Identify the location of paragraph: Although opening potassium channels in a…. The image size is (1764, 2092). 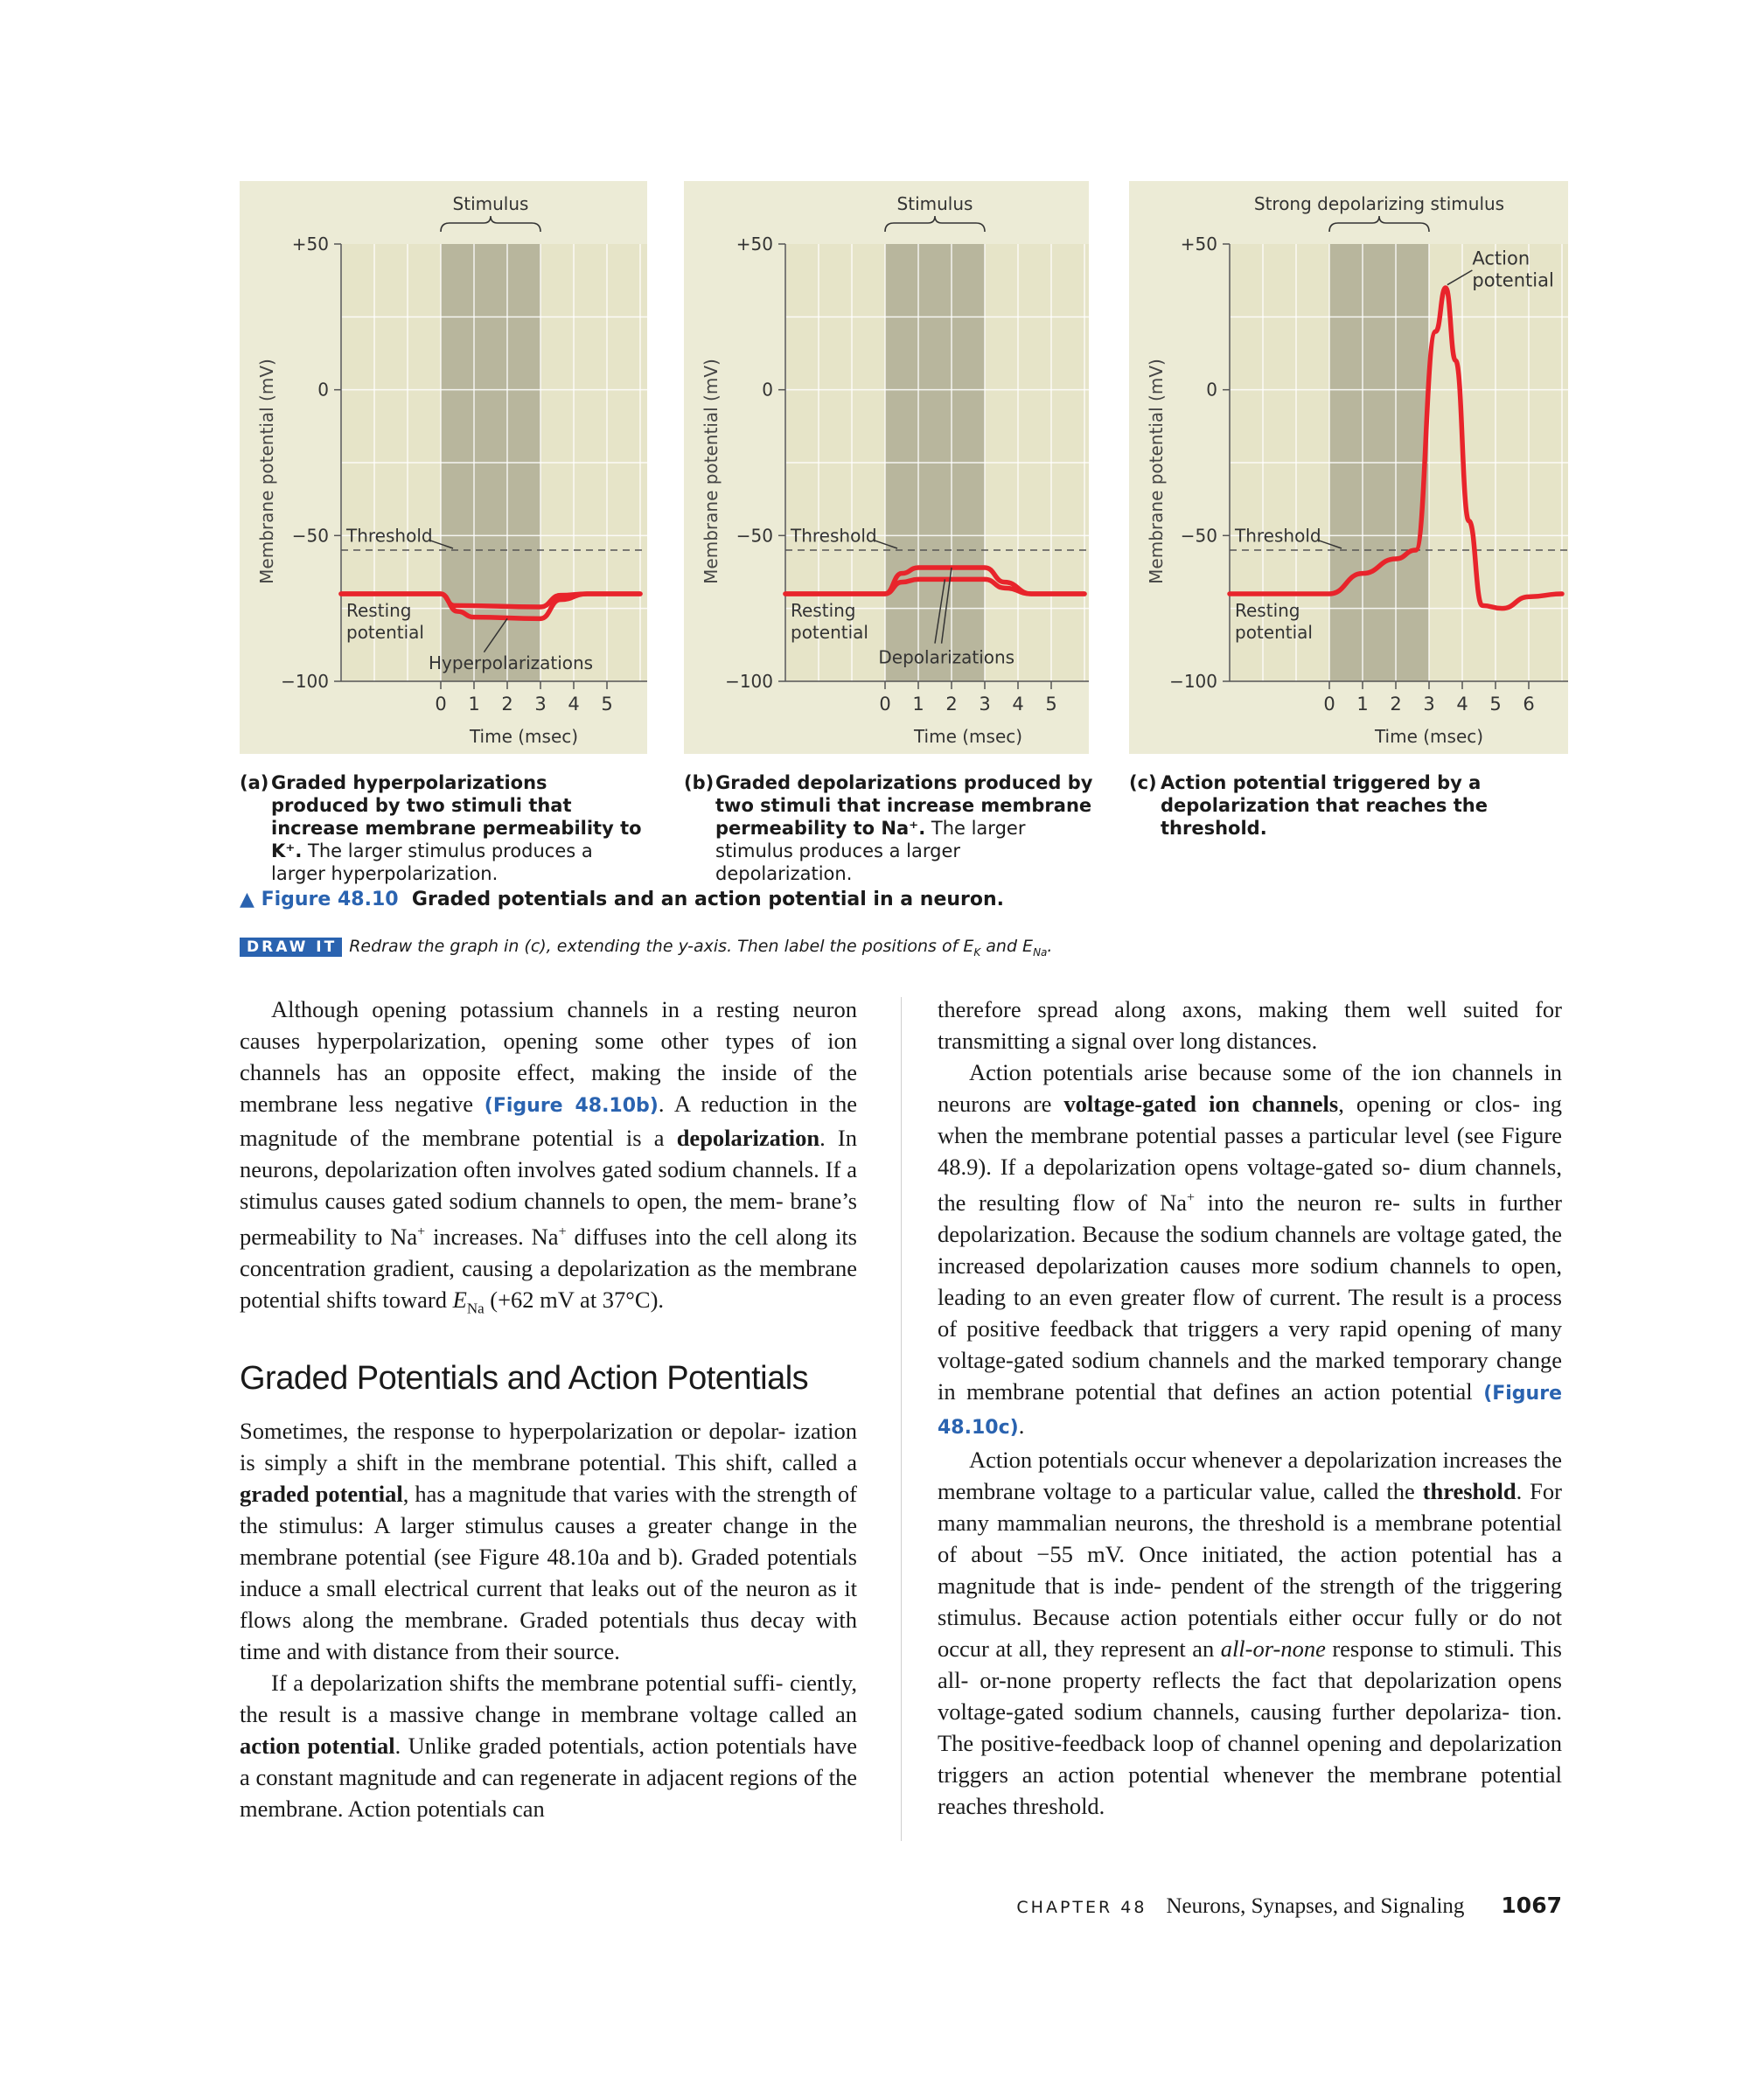
(549, 1156).